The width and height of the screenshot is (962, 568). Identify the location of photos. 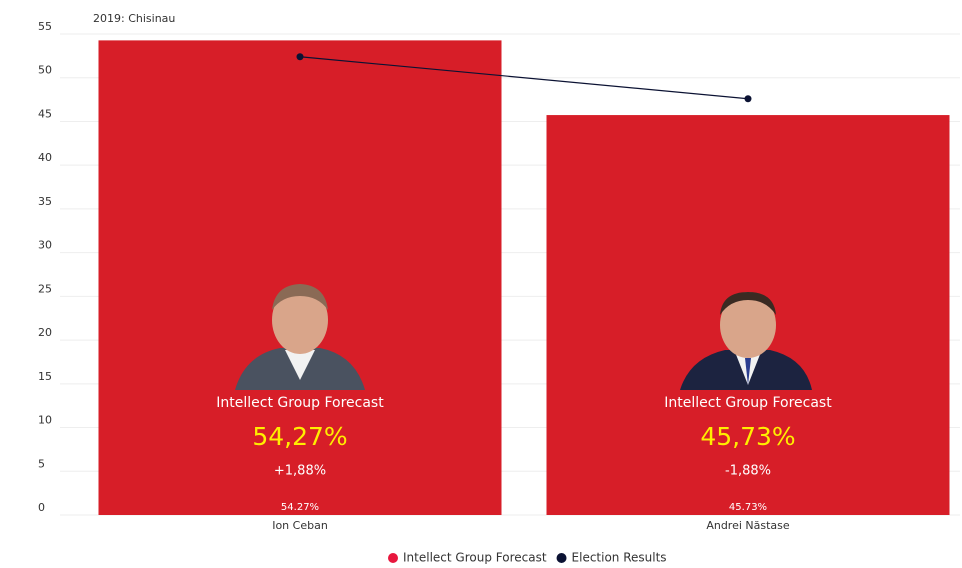
(523, 337).